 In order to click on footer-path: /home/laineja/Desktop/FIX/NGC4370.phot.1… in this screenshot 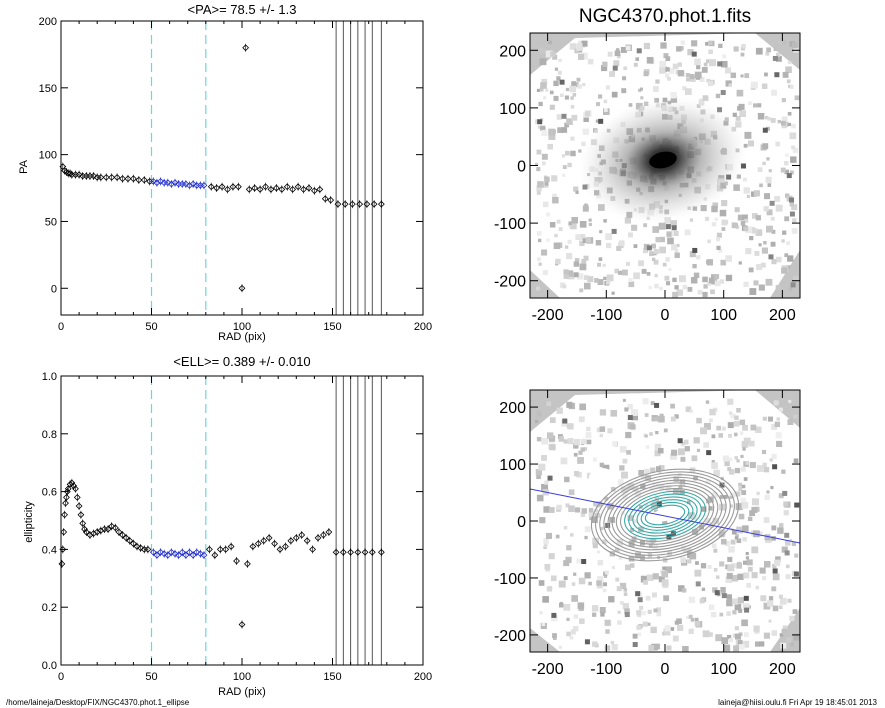, I will do `click(98, 702)`.